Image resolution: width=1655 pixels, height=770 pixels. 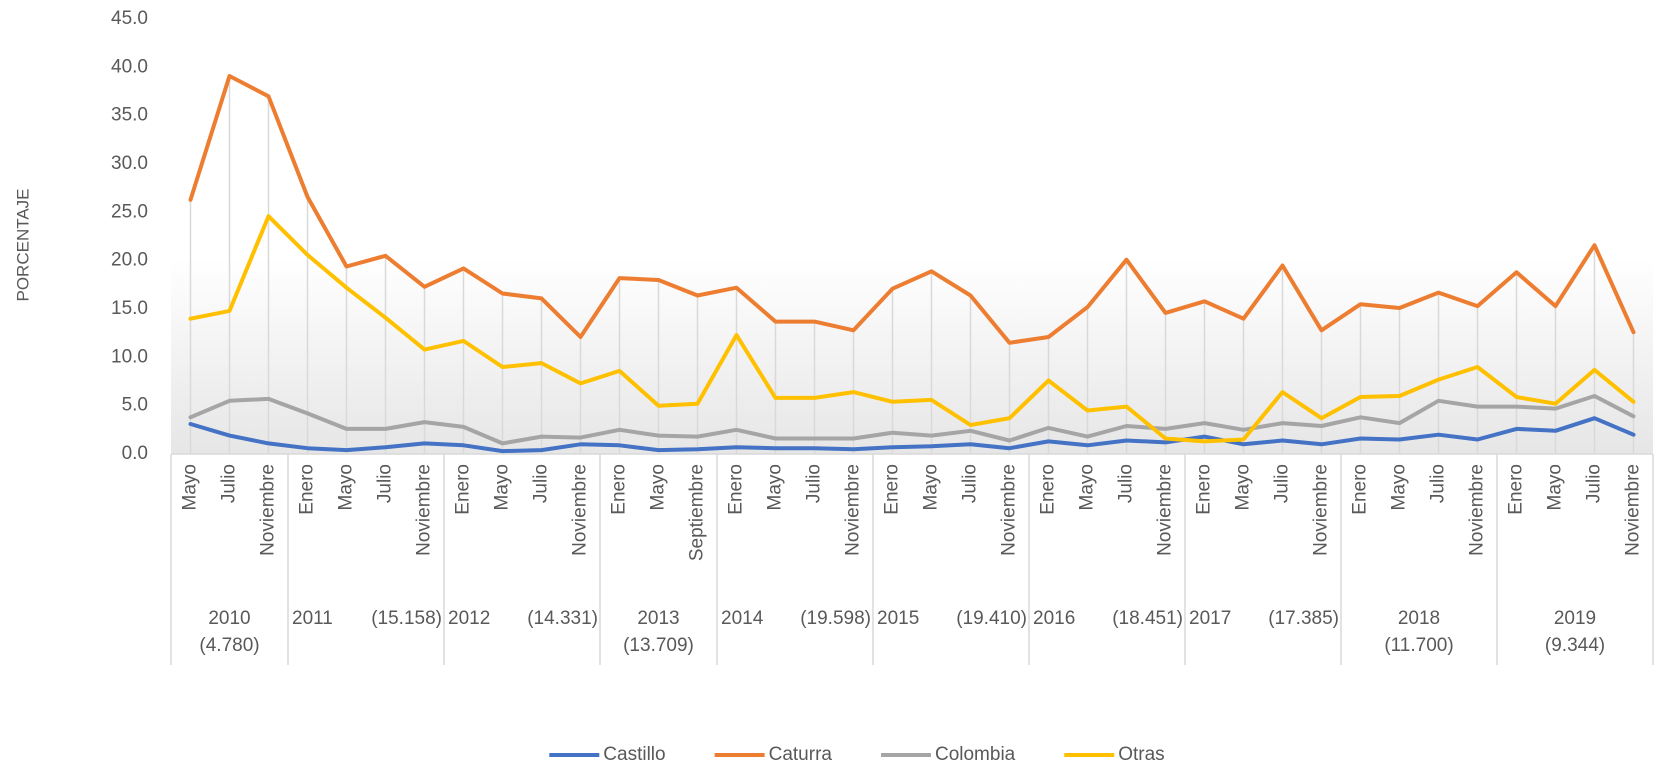 What do you see at coordinates (135, 405) in the screenshot?
I see `y-tick-label: 5.0` at bounding box center [135, 405].